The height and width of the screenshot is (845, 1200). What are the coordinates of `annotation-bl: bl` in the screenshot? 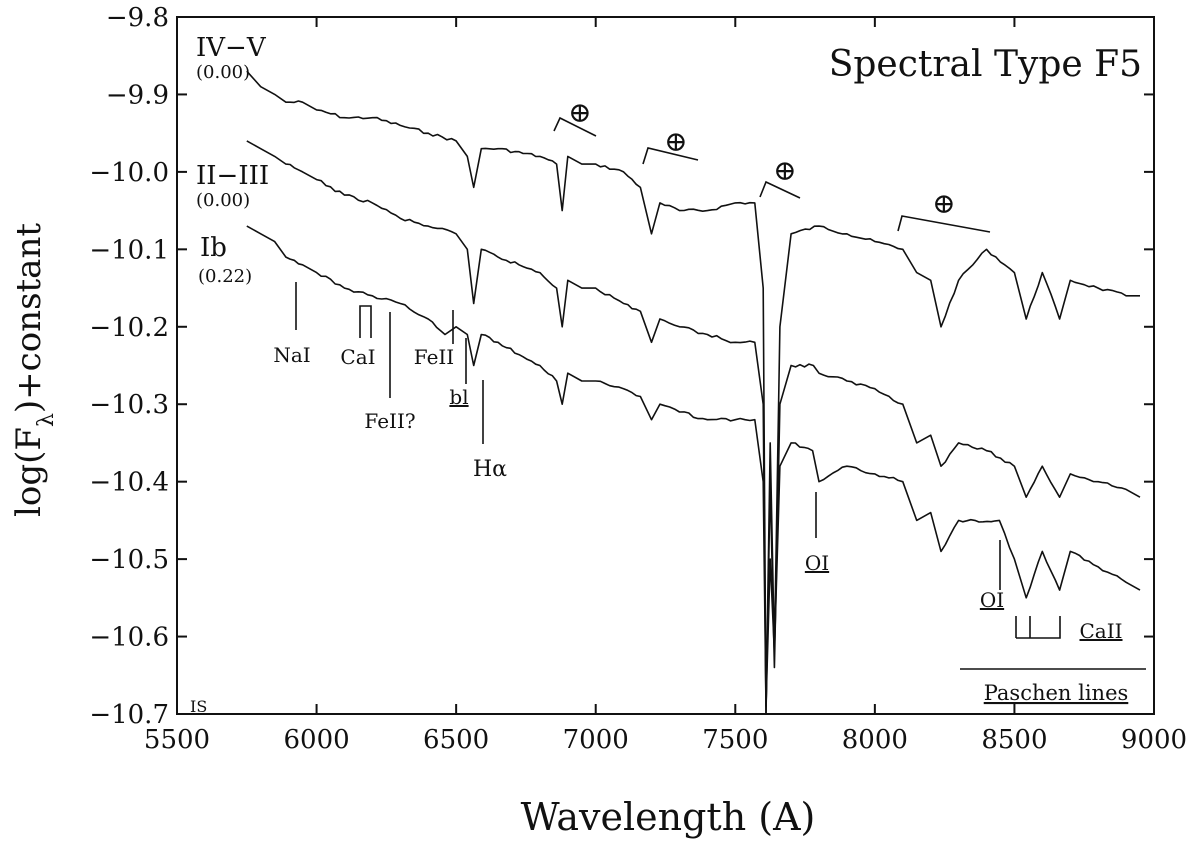 It's located at (458, 397).